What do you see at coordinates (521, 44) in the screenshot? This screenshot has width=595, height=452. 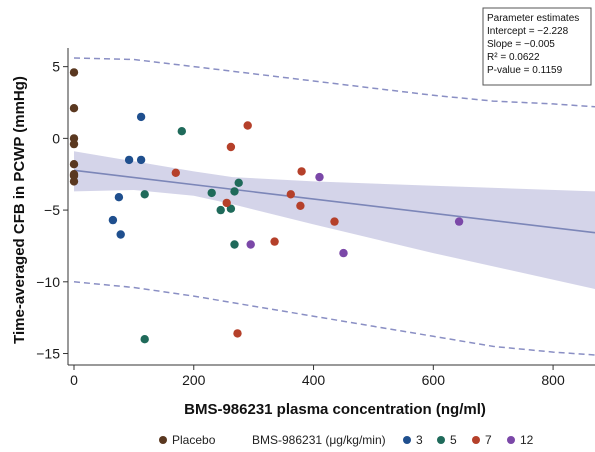 I see `stats-slope: Slope = −0.005` at bounding box center [521, 44].